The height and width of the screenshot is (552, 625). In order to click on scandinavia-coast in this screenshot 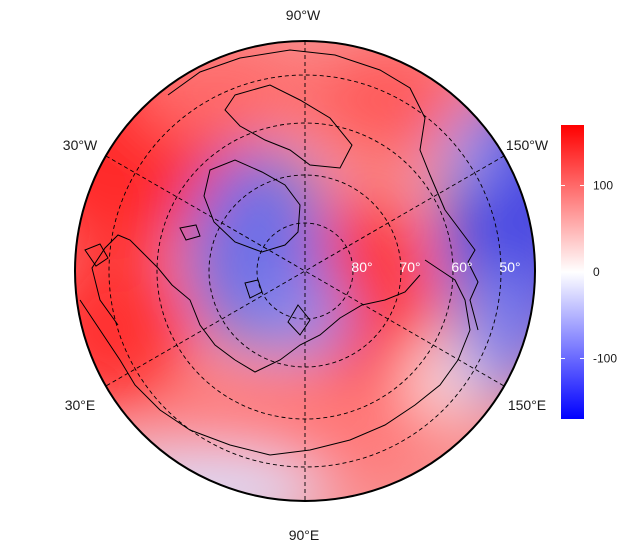, I will do `click(163, 297)`.